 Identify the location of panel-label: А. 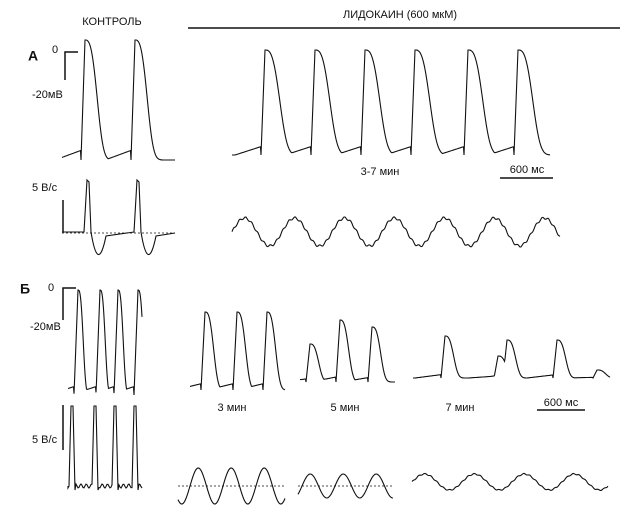
(33, 56).